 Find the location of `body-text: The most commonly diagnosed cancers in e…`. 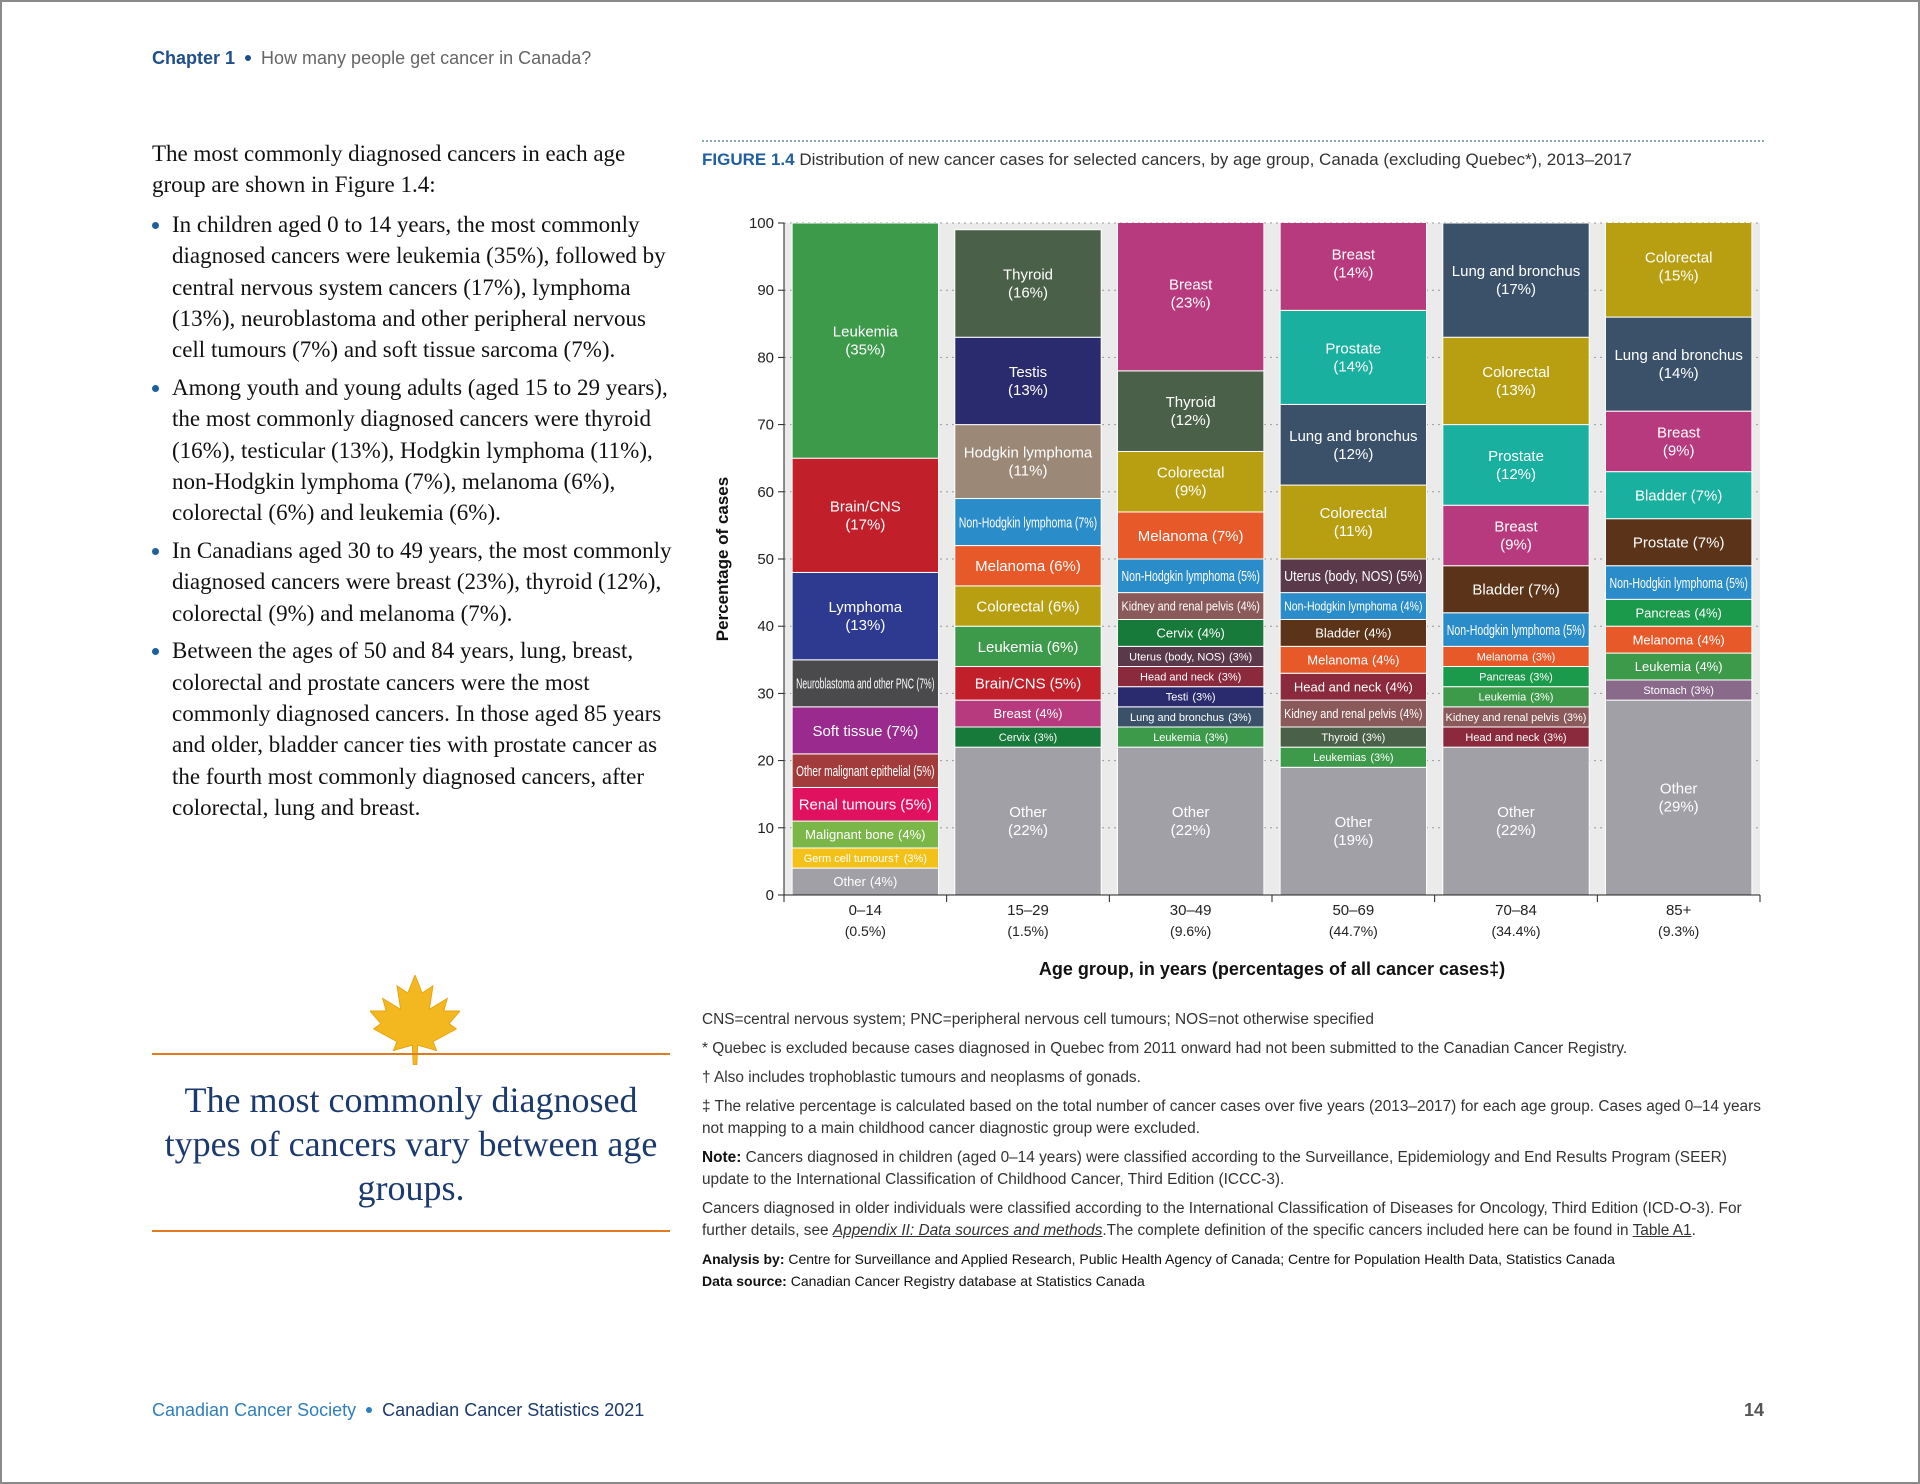

body-text: The most commonly diagnosed cancers in e… is located at coordinates (417, 484).